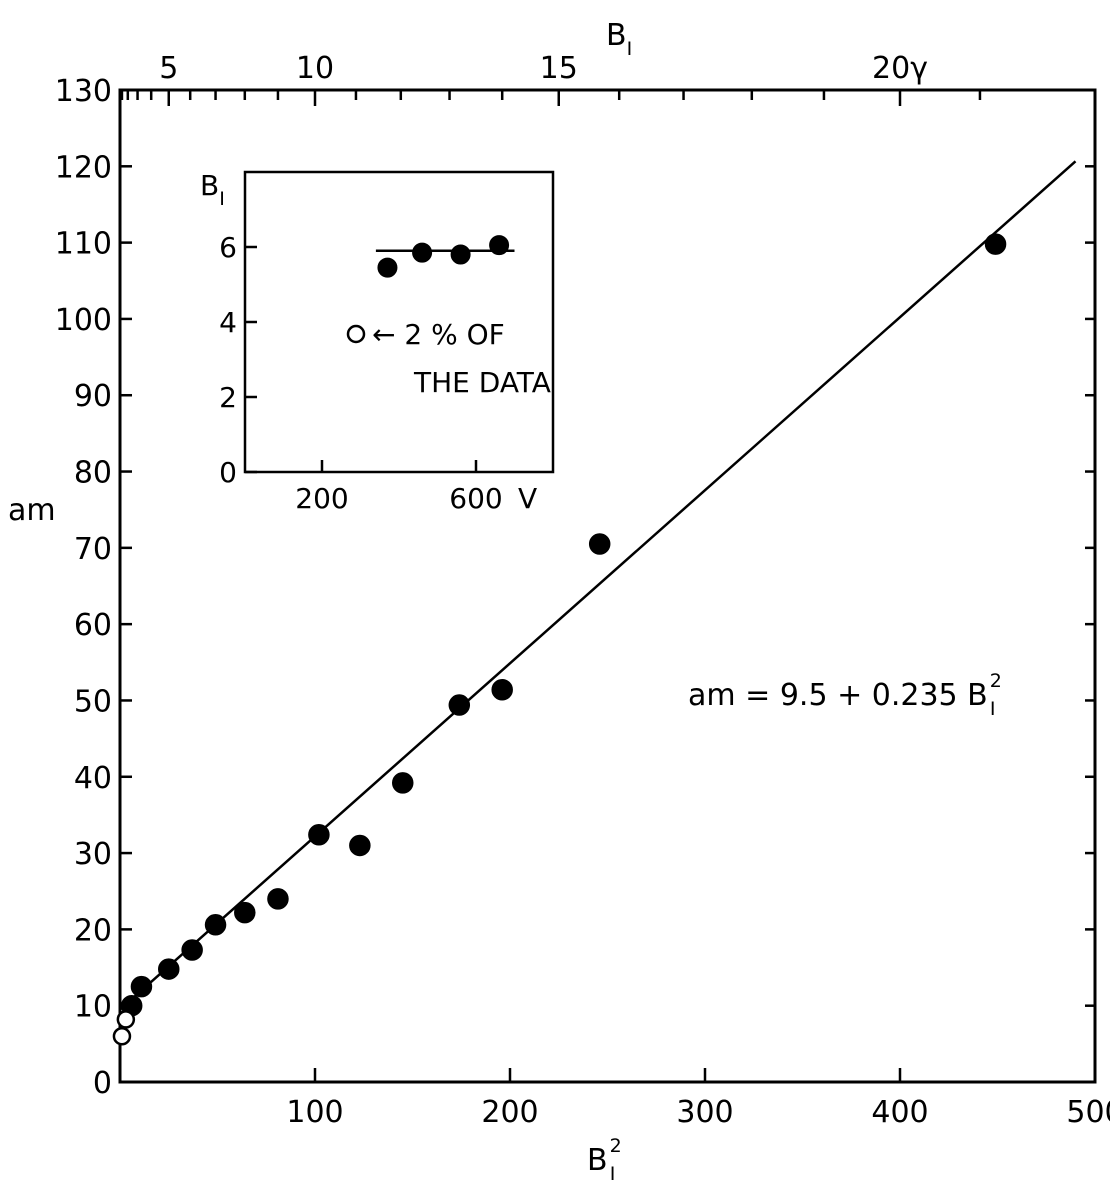 This screenshot has height=1191, width=1110. I want to click on inset-y-tick-label: 4, so click(228, 322).